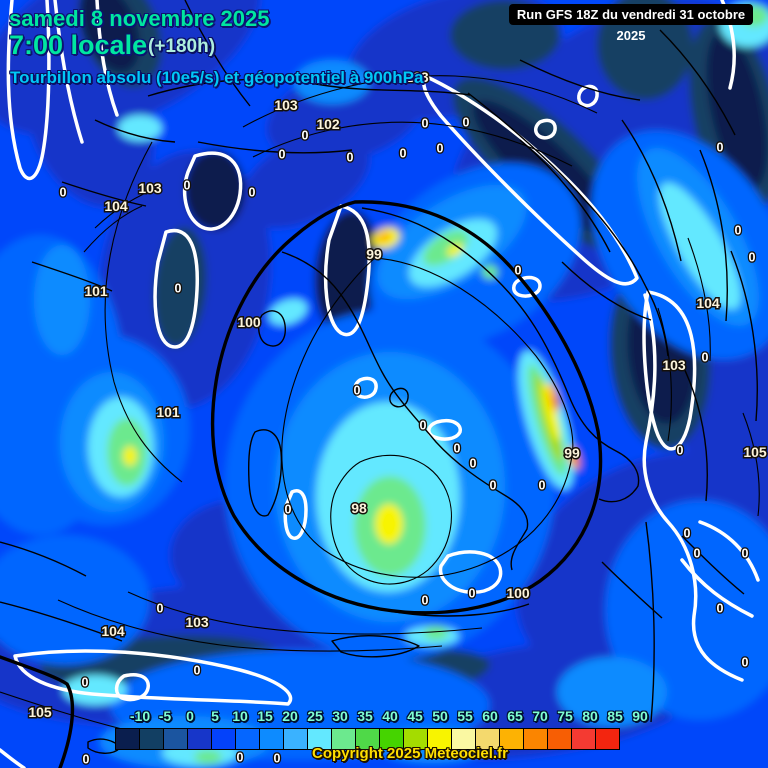  I want to click on forecast-offset: (+180h), so click(182, 46).